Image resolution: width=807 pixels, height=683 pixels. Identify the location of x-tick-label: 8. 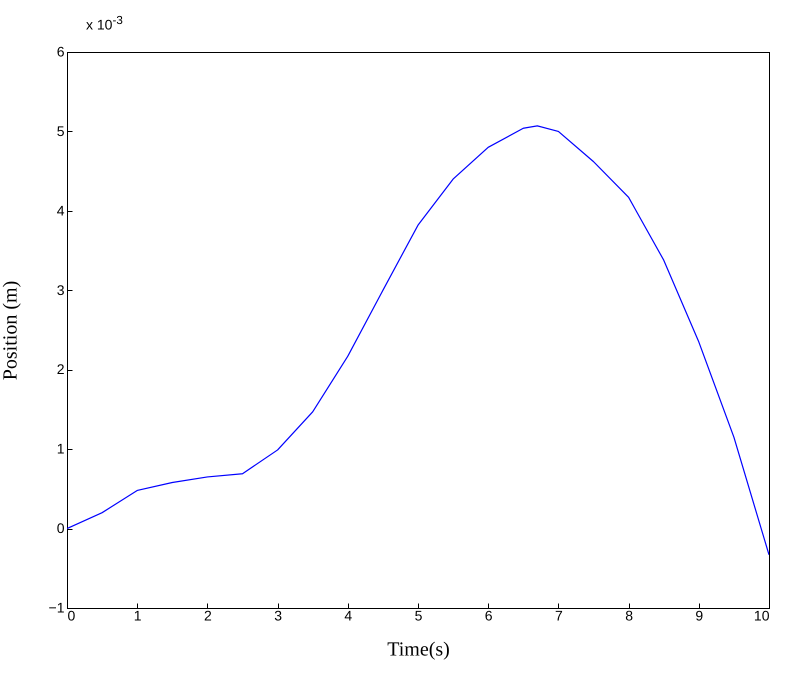
(629, 616).